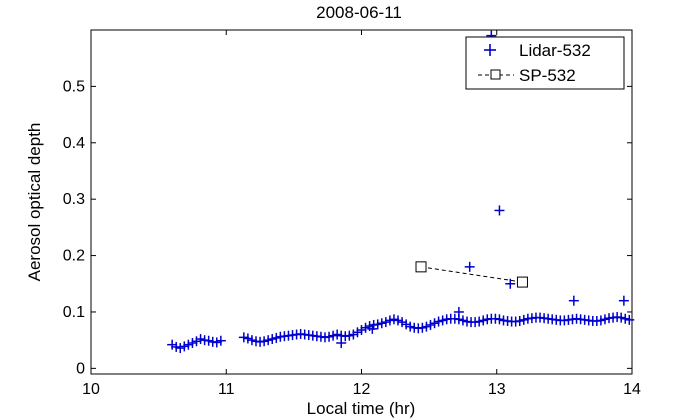  Describe the element at coordinates (555, 50) in the screenshot. I see `legend-label-lidar: Lidar-532` at that location.